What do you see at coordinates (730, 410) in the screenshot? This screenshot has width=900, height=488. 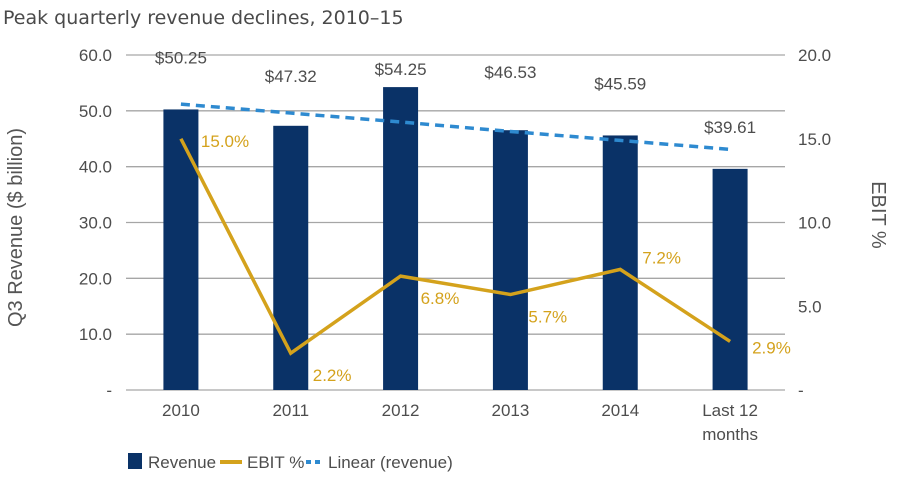 I see `x-tick-label: Last 12` at bounding box center [730, 410].